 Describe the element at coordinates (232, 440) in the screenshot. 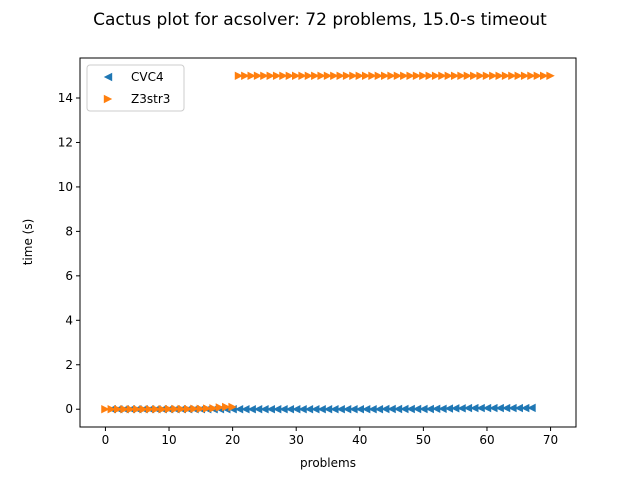

I see `x-tick-label: 20` at that location.